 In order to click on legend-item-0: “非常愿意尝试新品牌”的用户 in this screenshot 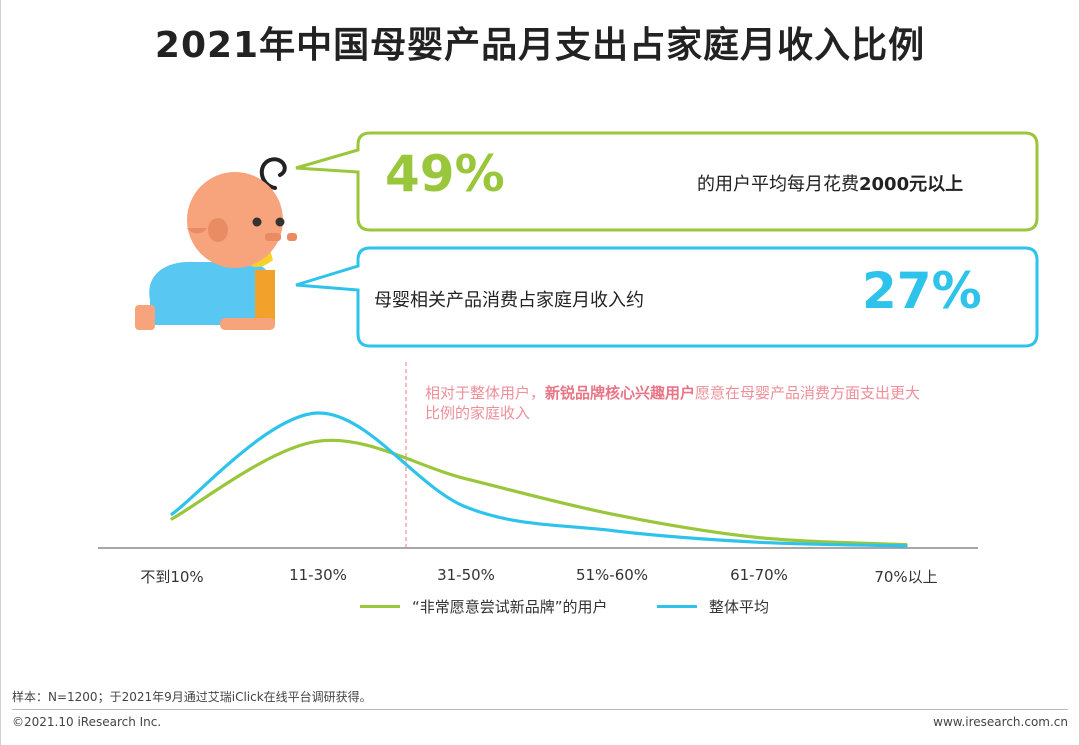, I will do `click(484, 606)`.